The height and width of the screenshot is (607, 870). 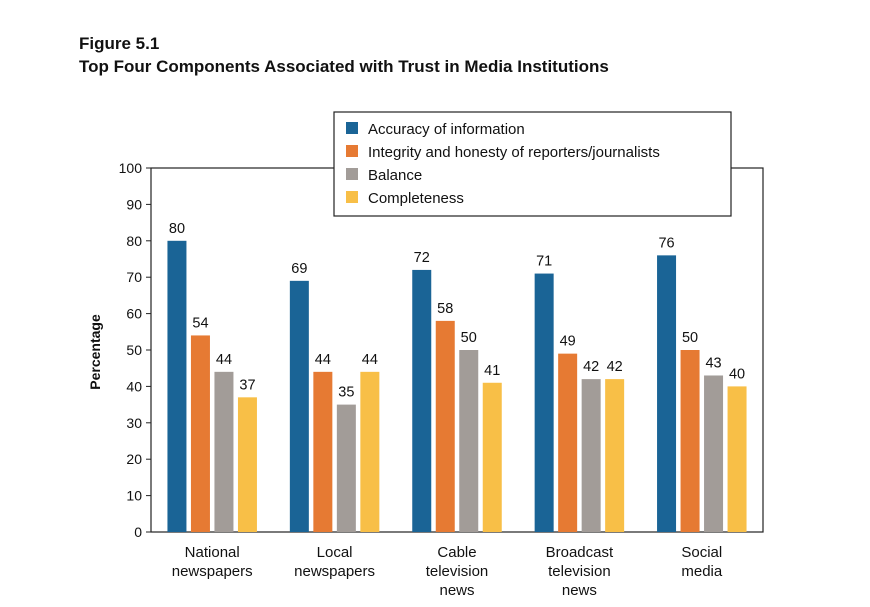 I want to click on figure-label: Figure 5.1, so click(x=119, y=43).